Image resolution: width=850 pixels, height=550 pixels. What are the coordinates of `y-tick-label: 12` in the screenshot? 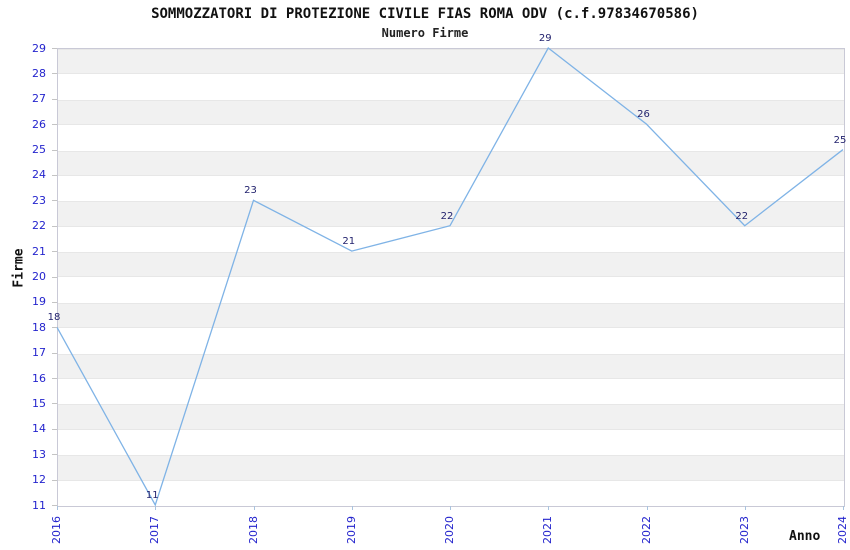 It's located at (39, 480).